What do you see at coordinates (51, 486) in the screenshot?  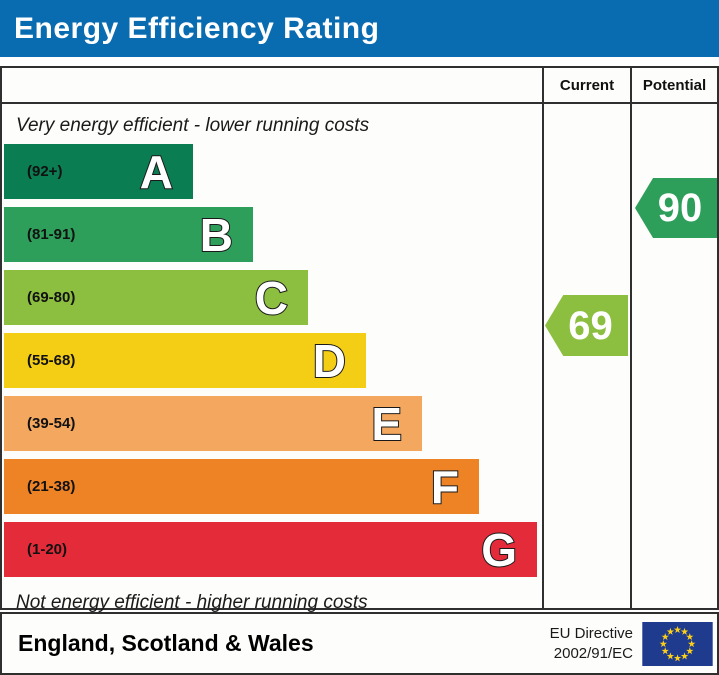 I see `band-range-label: (21-38)` at bounding box center [51, 486].